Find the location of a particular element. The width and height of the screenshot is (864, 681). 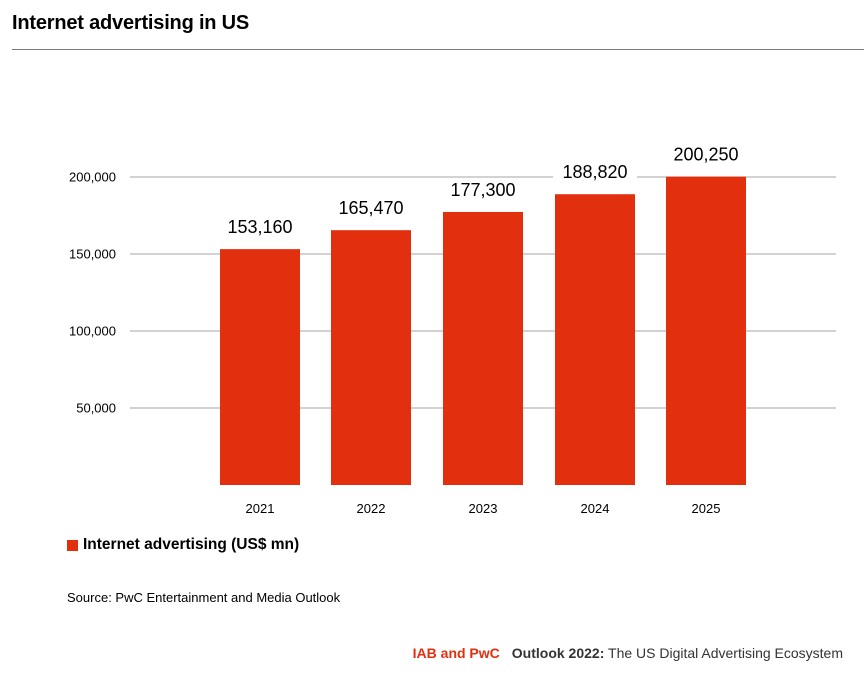

chart-legend: Internet advertising (US$ mn) is located at coordinates (183, 545).